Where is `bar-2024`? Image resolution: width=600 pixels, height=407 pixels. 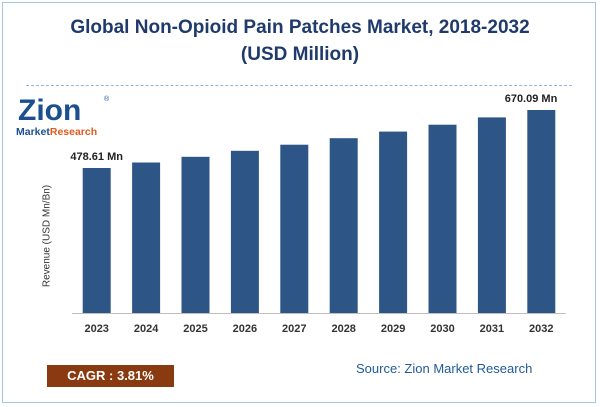
bar-2024 is located at coordinates (146, 237).